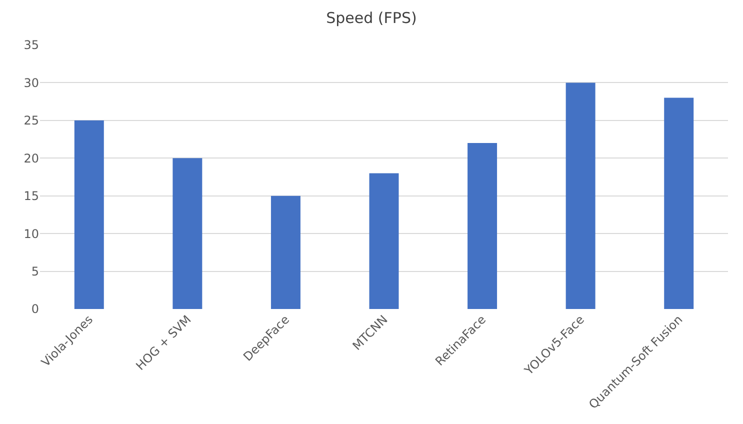 This screenshot has width=743, height=424. I want to click on chart-title: Speed (FPS), so click(371, 18).